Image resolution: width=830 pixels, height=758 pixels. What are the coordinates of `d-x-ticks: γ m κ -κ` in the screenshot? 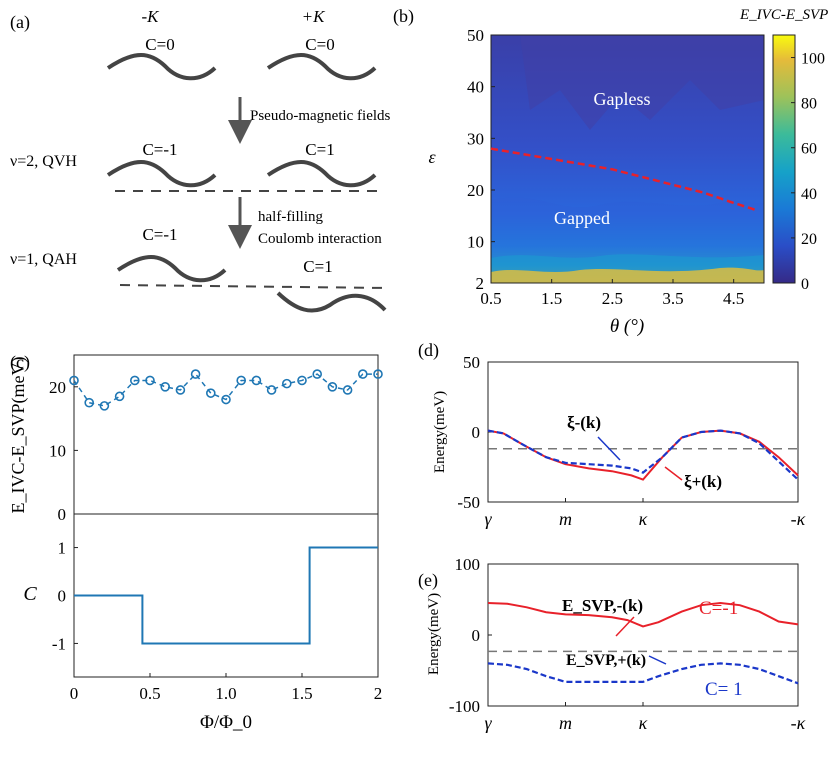 It's located at (645, 513).